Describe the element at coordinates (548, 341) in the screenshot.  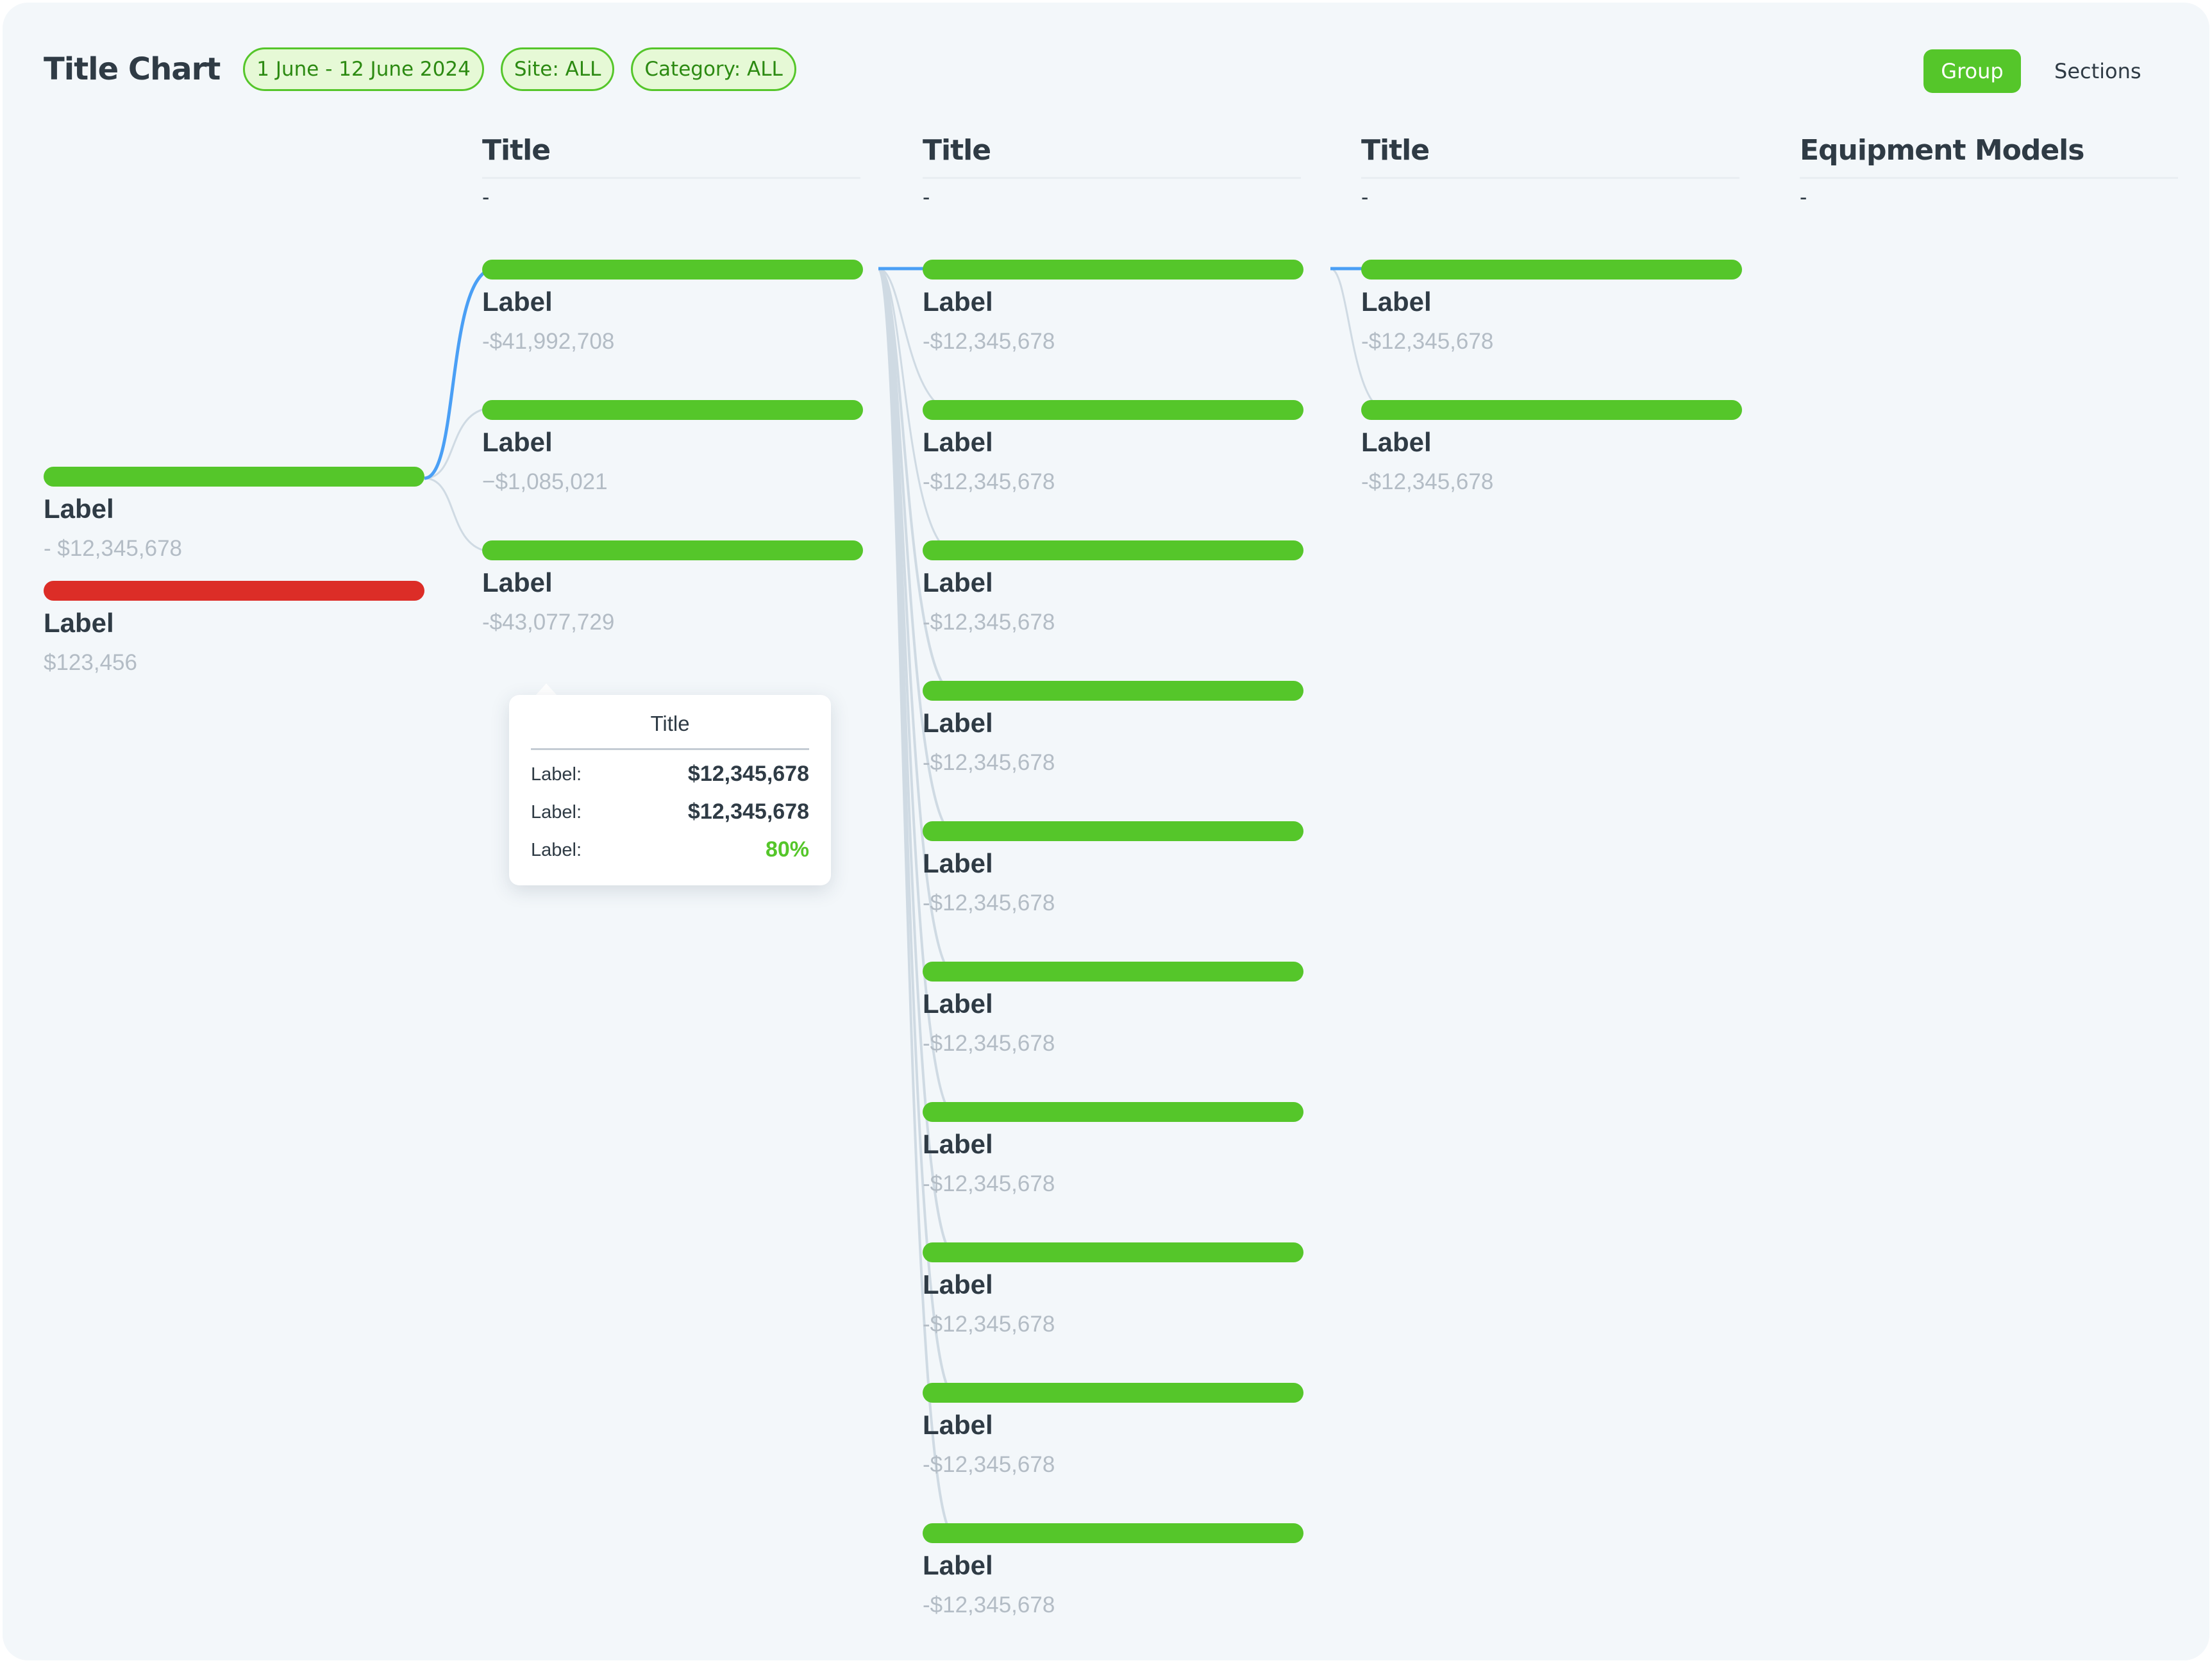
I see `node-value: -$41,992,708` at that location.